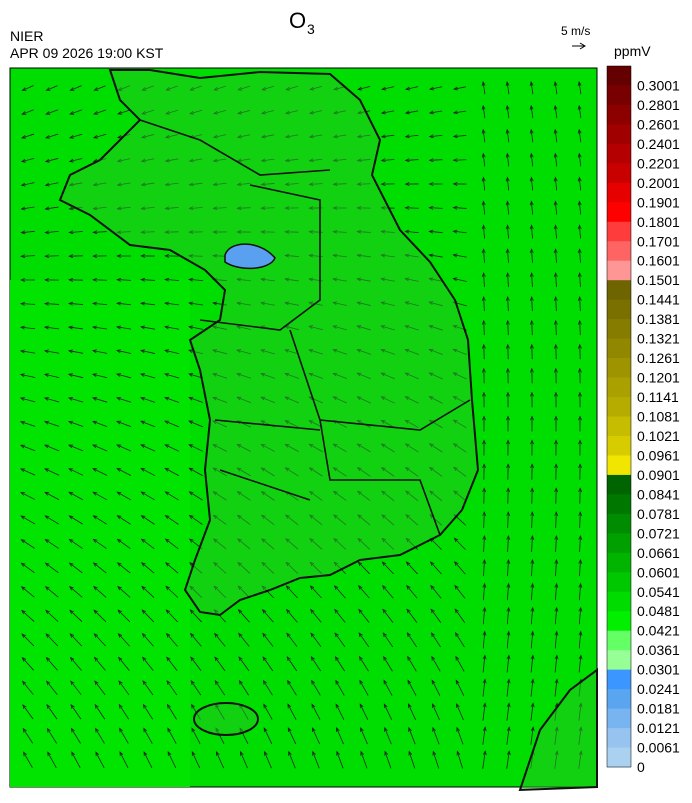 Image resolution: width=692 pixels, height=803 pixels. I want to click on colorbar-label: 0.0841, so click(658, 494).